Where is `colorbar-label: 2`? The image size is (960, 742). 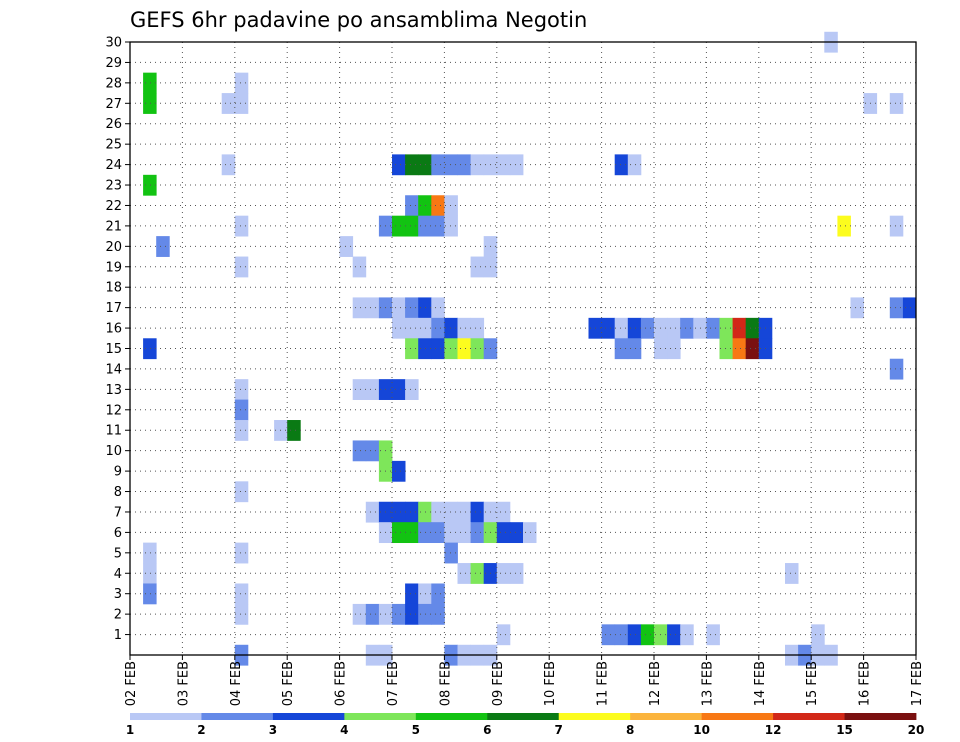 colorbar-label: 2 is located at coordinates (201, 730).